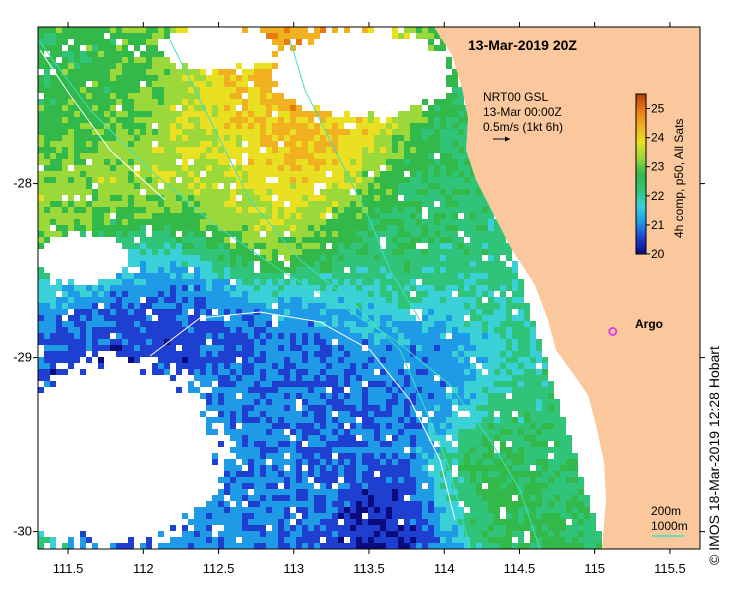 The image size is (739, 592). I want to click on x-tick-label: 111.5, so click(68, 568).